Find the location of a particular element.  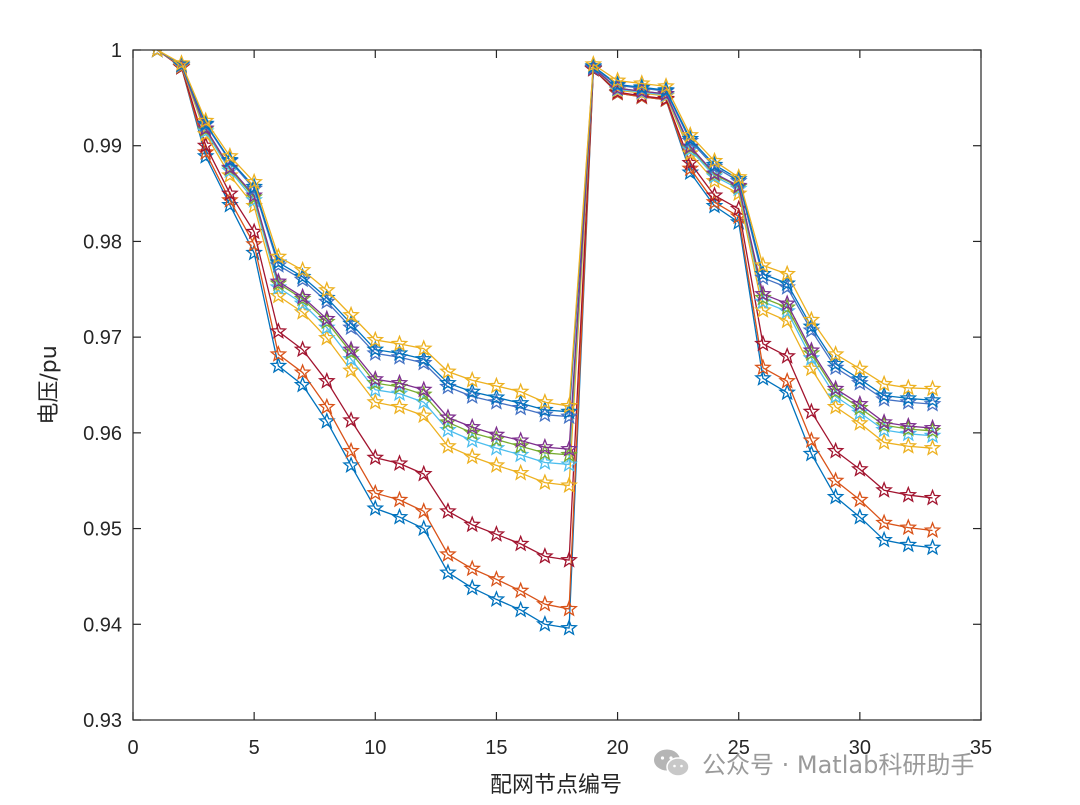

y-tick-label: 0.96 is located at coordinates (102, 434).